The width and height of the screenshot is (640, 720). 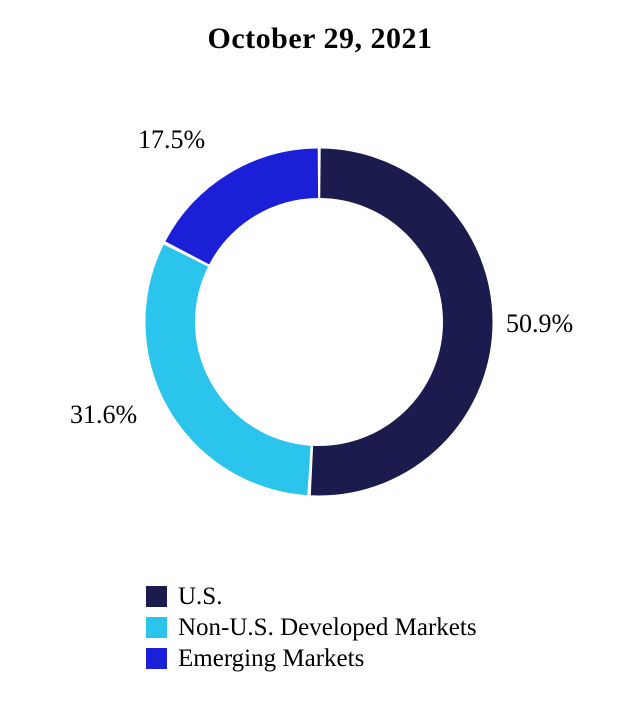 I want to click on legend-swatch-us, so click(x=156, y=596).